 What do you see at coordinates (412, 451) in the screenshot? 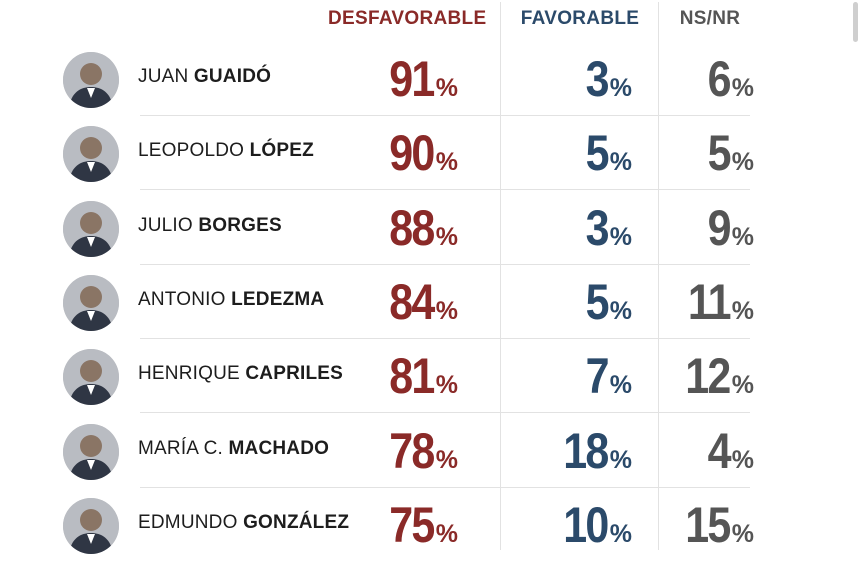
I see `value-number: 78` at bounding box center [412, 451].